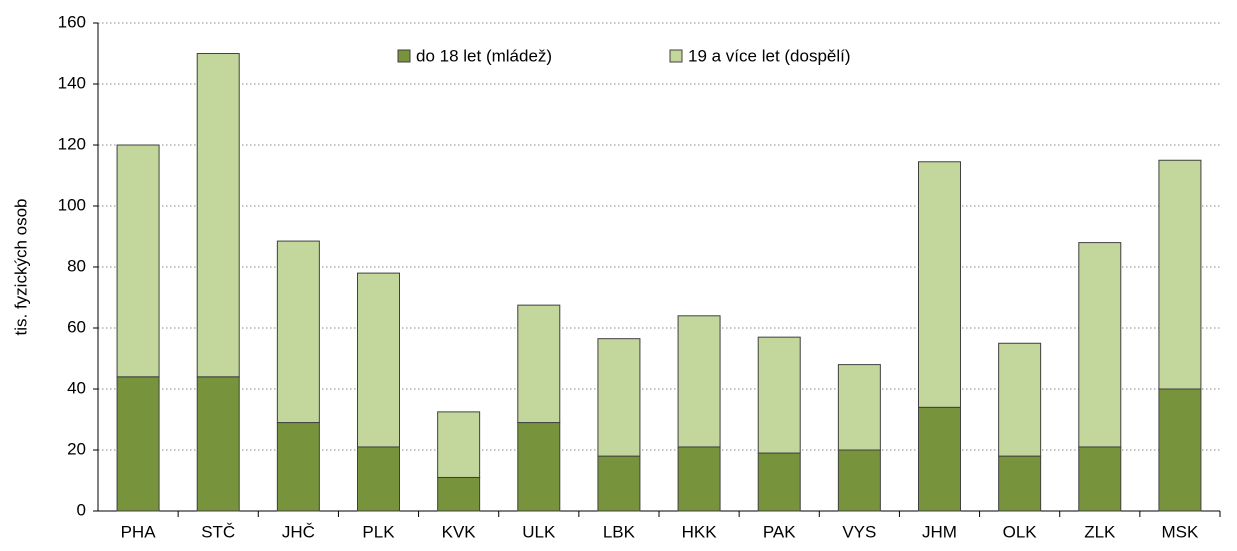  Describe the element at coordinates (72, 82) in the screenshot. I see `y-tick-label: 140` at that location.